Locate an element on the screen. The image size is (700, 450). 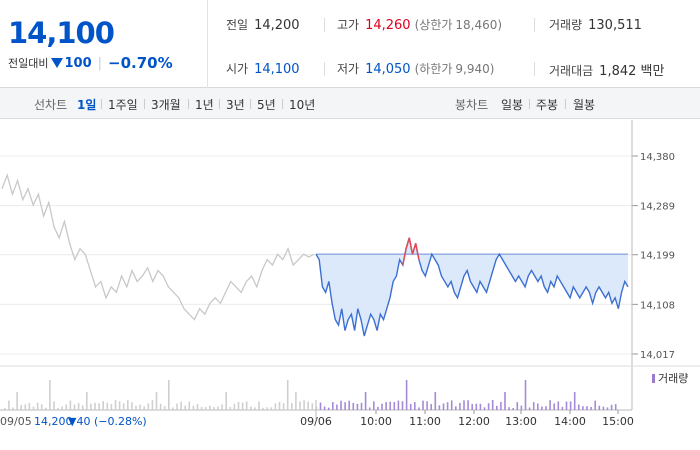
prev-day-change: ▼40 (−0.28%) is located at coordinates (107, 421).